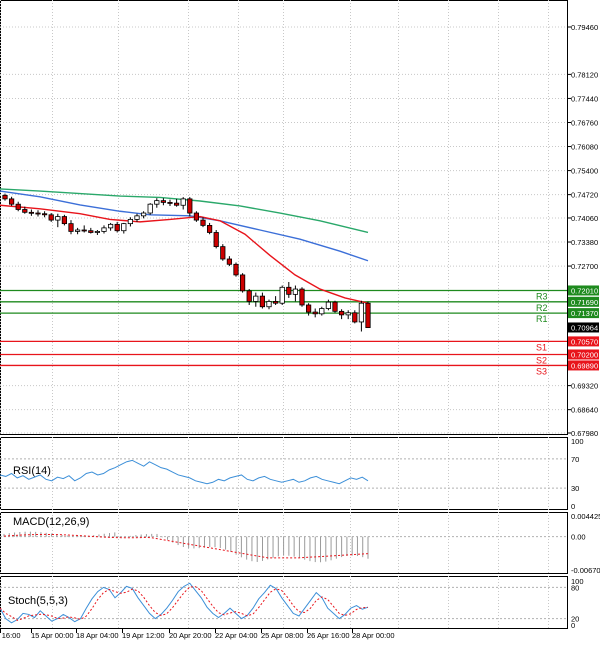  I want to click on price-label: 0.74060, so click(584, 218).